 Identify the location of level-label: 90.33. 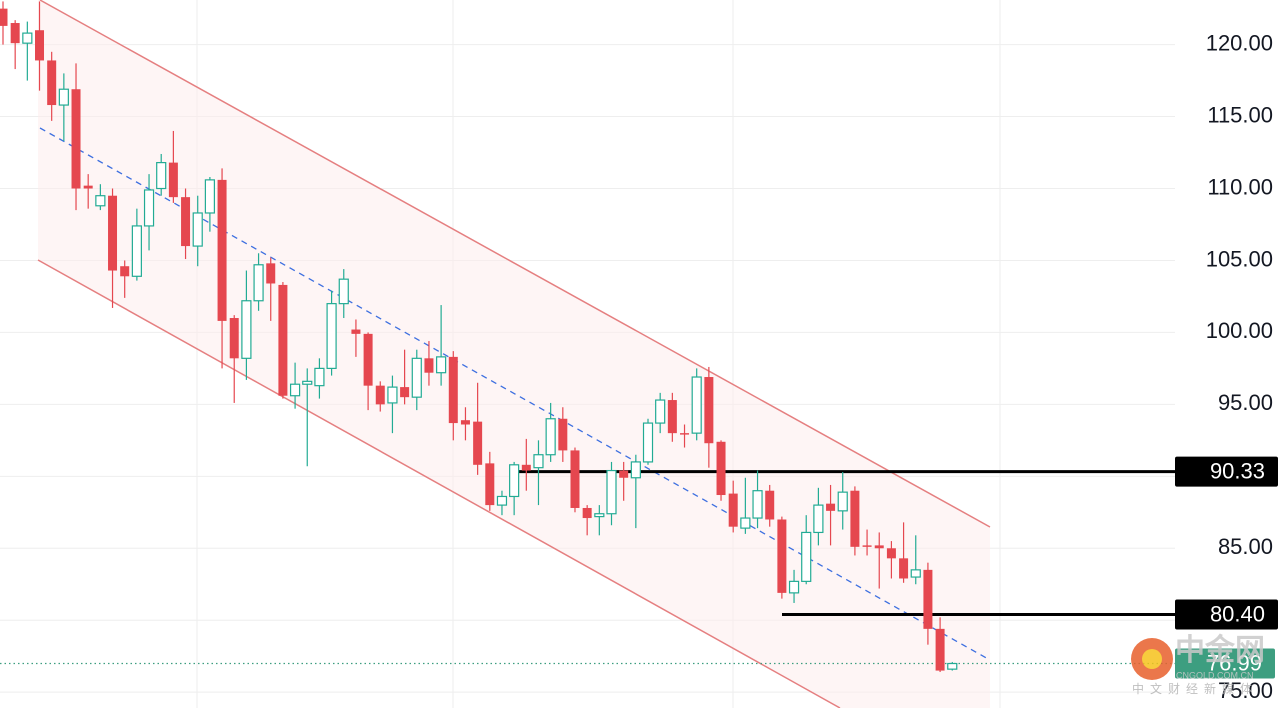
(1237, 470).